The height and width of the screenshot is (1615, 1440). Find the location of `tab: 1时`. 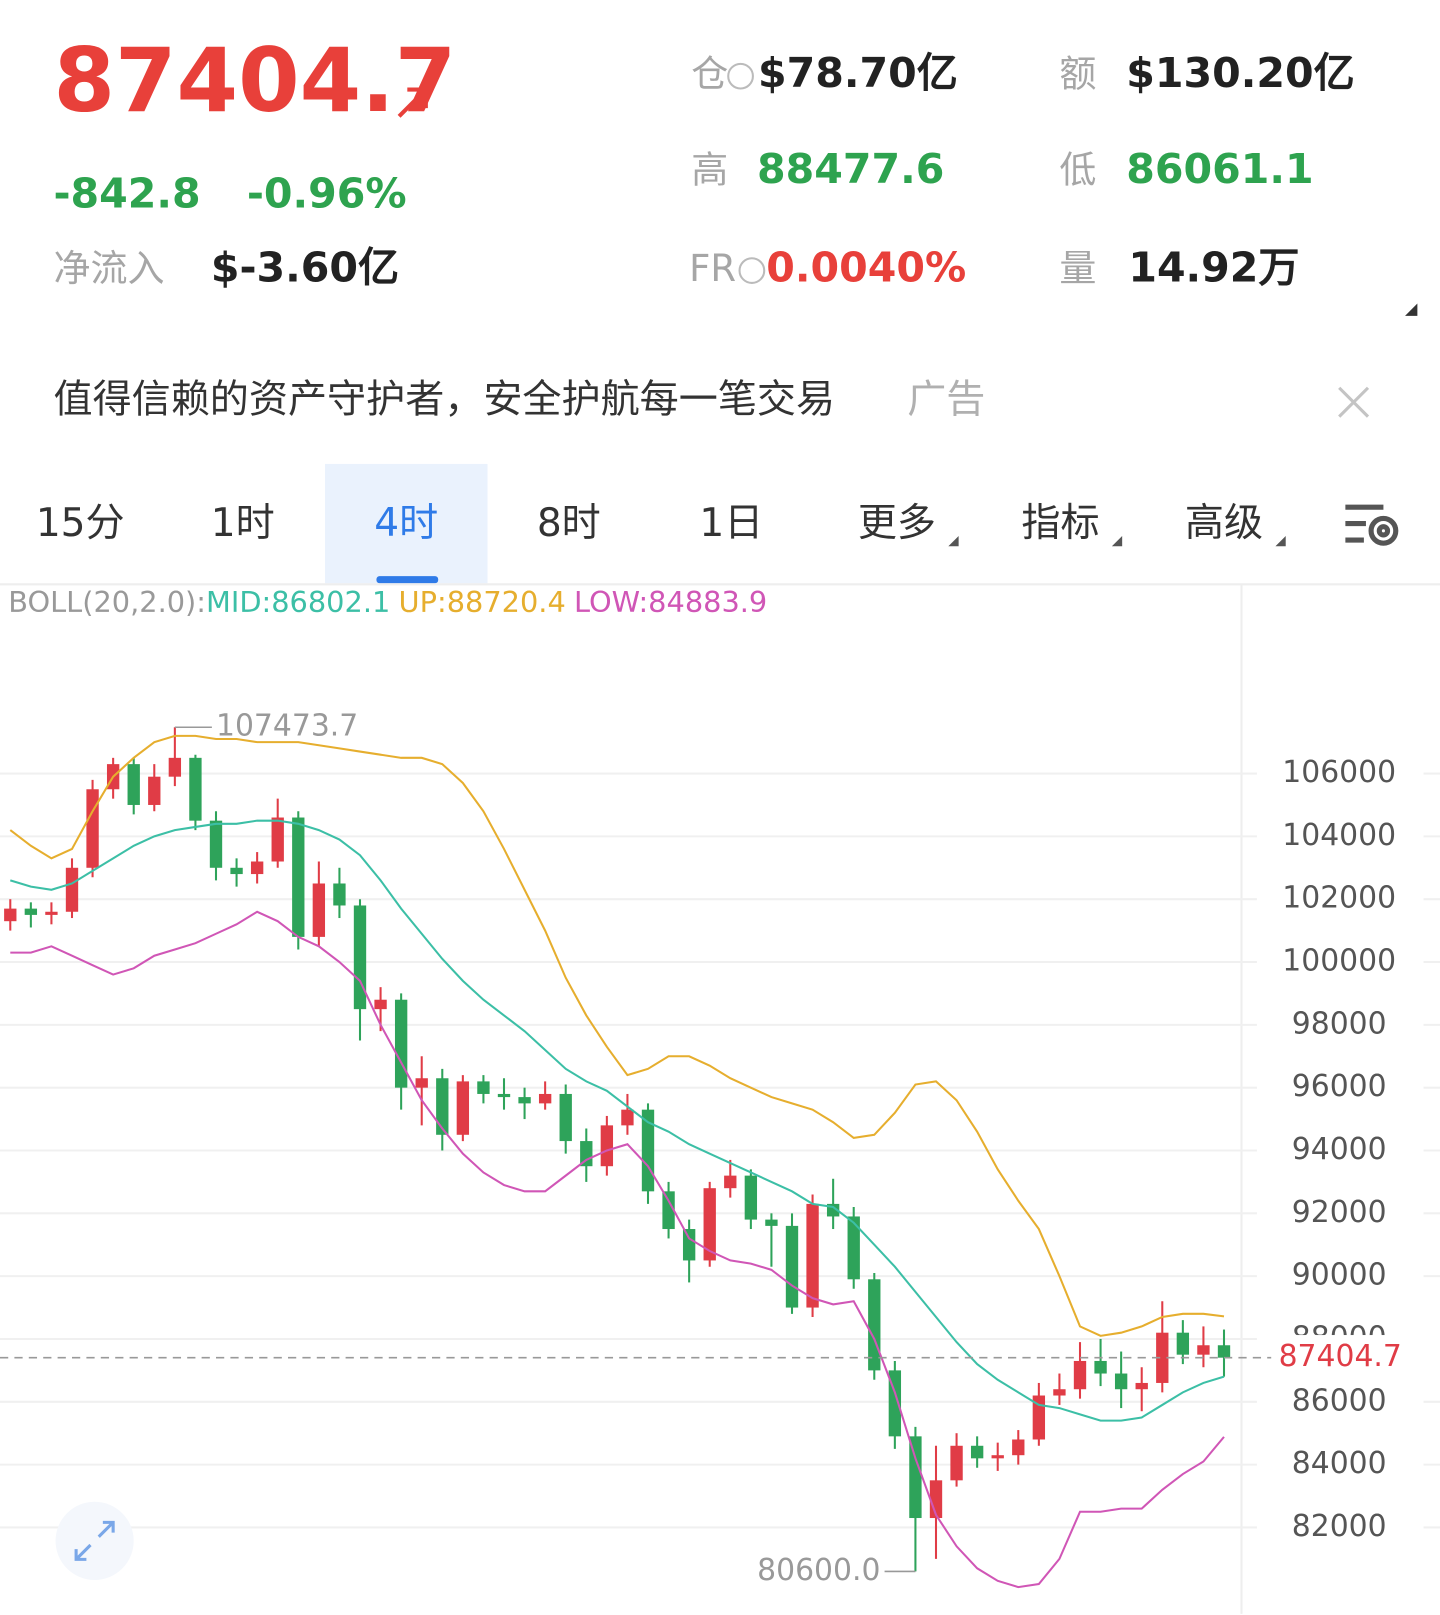

tab: 1时 is located at coordinates (243, 523).